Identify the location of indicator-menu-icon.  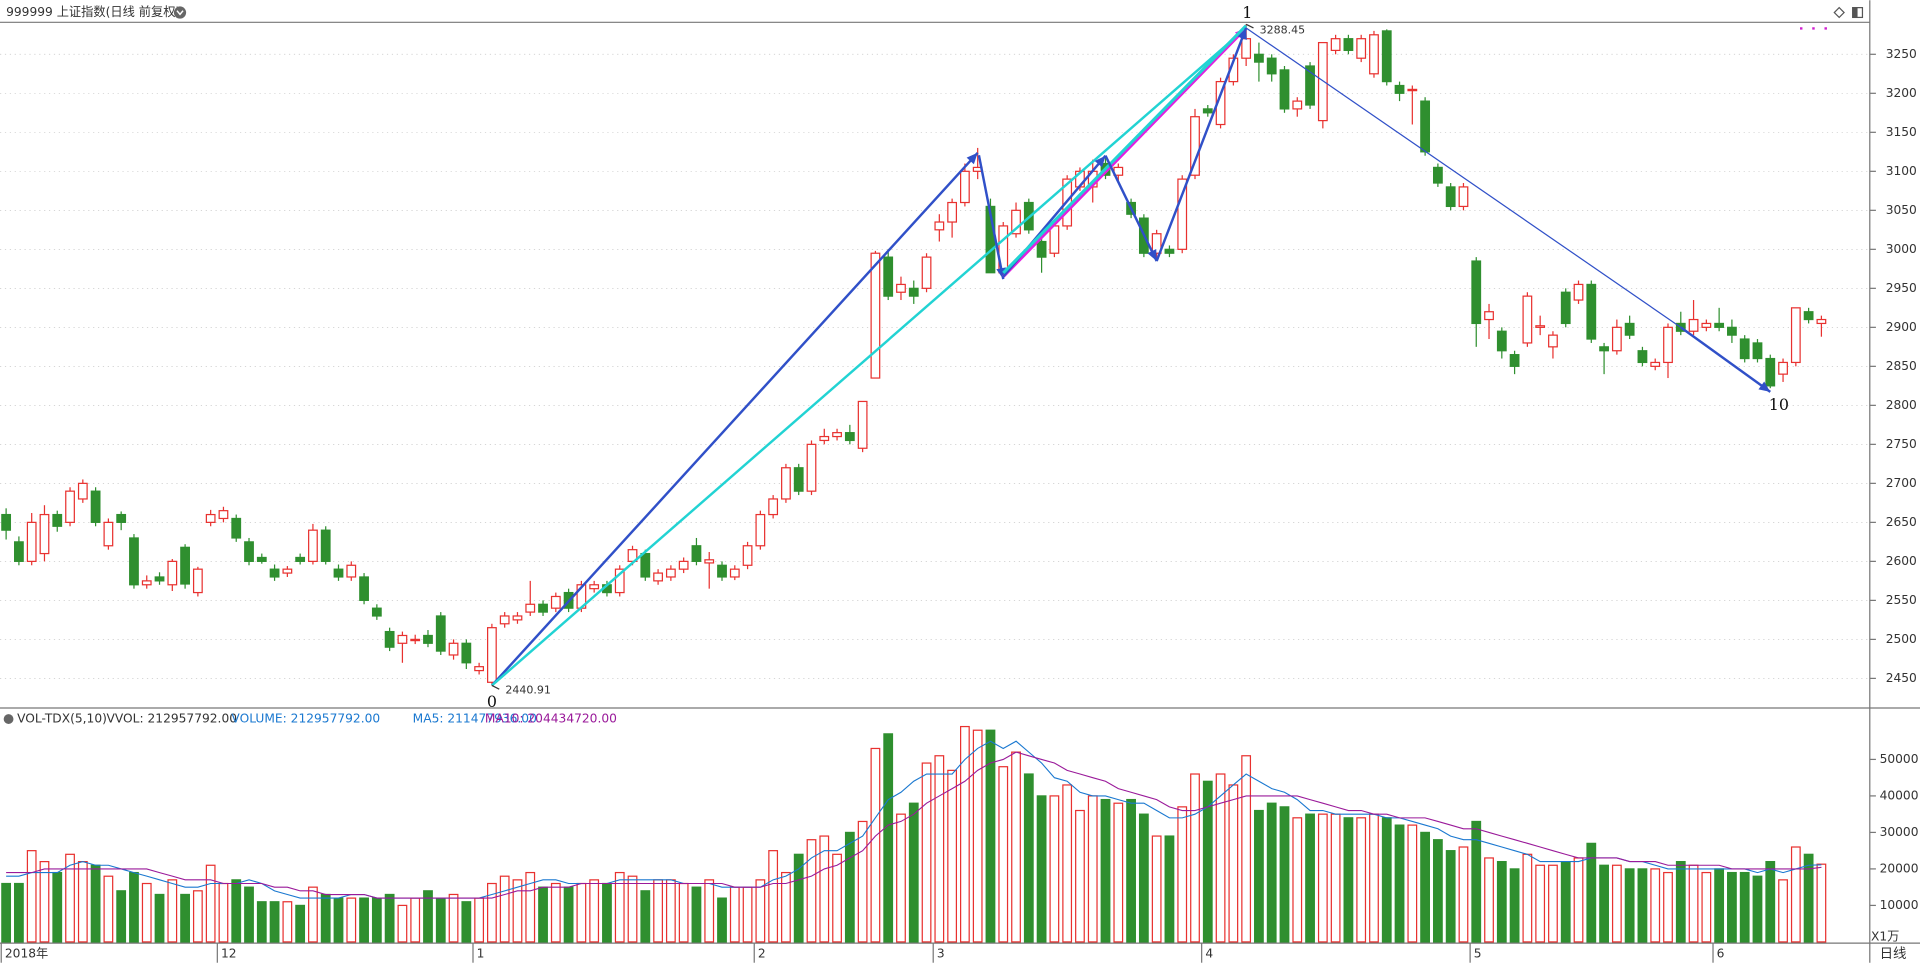
(8, 719).